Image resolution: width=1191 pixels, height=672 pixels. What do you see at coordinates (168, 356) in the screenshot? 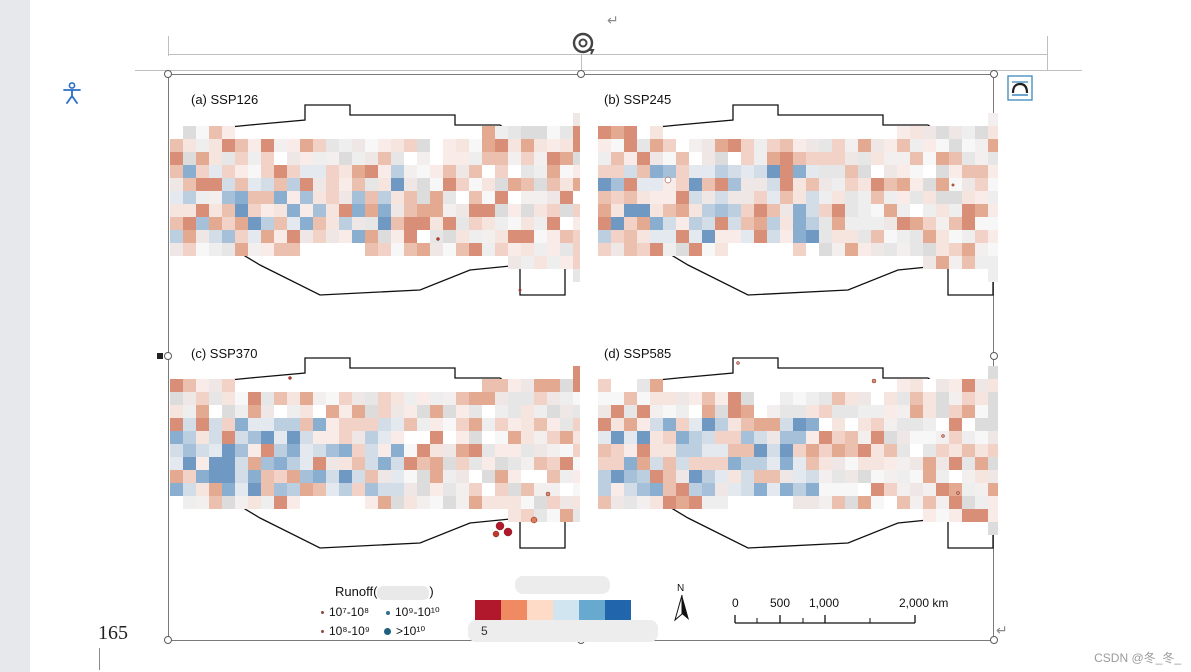
I see `resize-handle-w` at bounding box center [168, 356].